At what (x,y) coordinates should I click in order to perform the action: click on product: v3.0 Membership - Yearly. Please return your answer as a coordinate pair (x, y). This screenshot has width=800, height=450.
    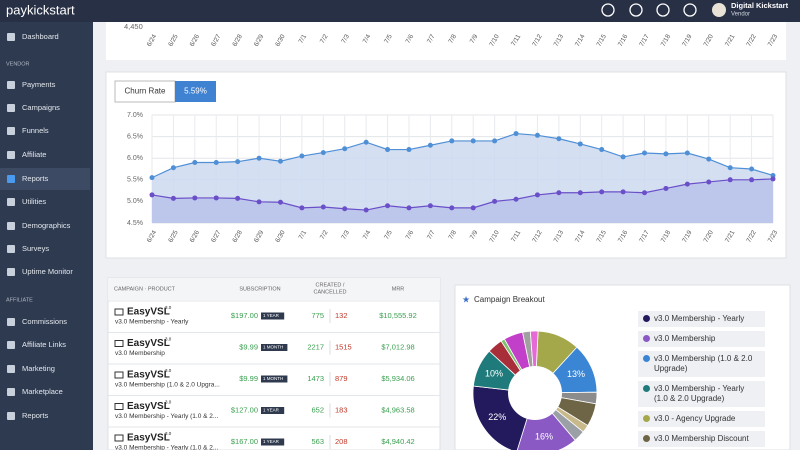
    Looking at the image, I should click on (152, 322).